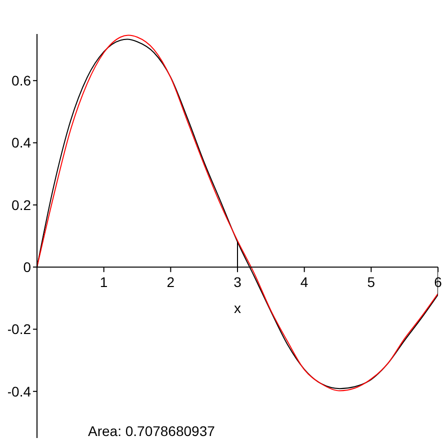 The height and width of the screenshot is (446, 446). What do you see at coordinates (371, 282) in the screenshot?
I see `x-tick-label: 5` at bounding box center [371, 282].